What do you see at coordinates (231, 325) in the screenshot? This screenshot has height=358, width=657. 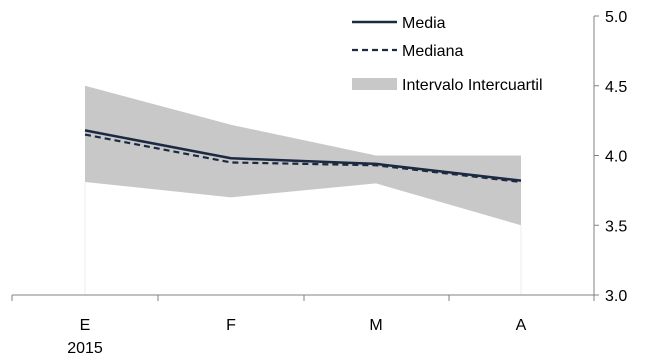 I see `x-tick-label: F` at bounding box center [231, 325].